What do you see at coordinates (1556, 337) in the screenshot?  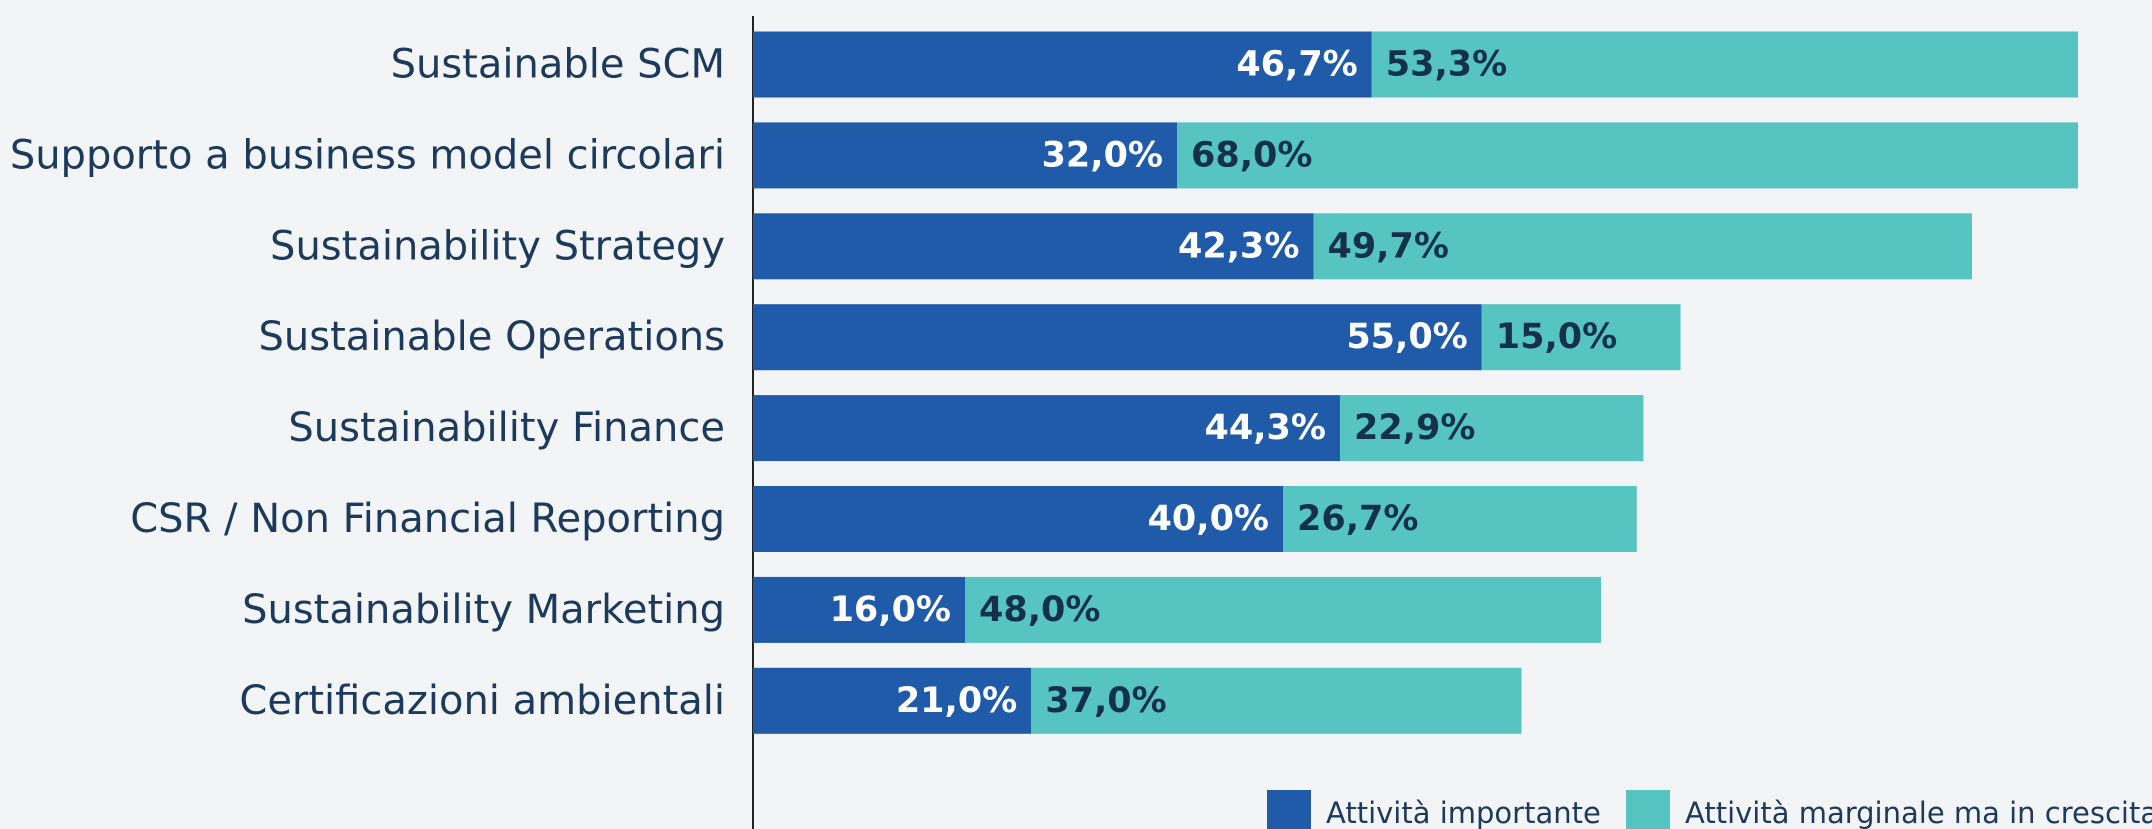 I see `value-label: 15,0%` at bounding box center [1556, 337].